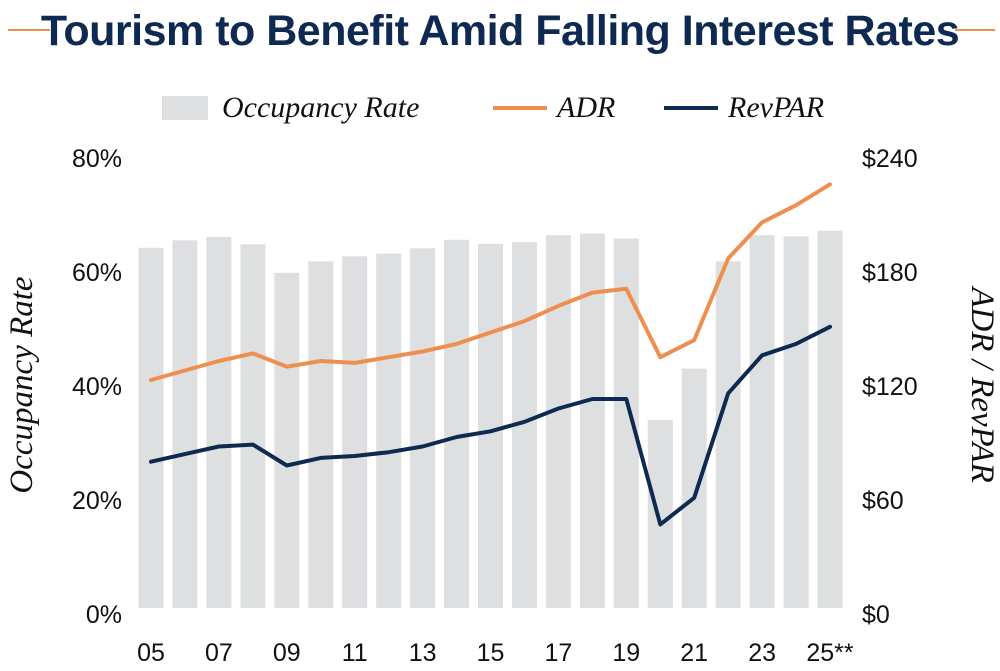 The height and width of the screenshot is (671, 1000). What do you see at coordinates (287, 653) in the screenshot?
I see `x-tick-label: 09` at bounding box center [287, 653].